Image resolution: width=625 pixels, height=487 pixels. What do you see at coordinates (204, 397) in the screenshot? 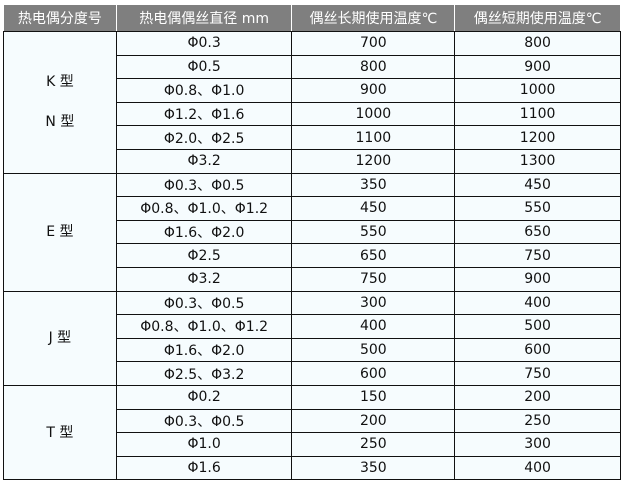
I see `wire-diameter-cell: Φ0.2` at bounding box center [204, 397].